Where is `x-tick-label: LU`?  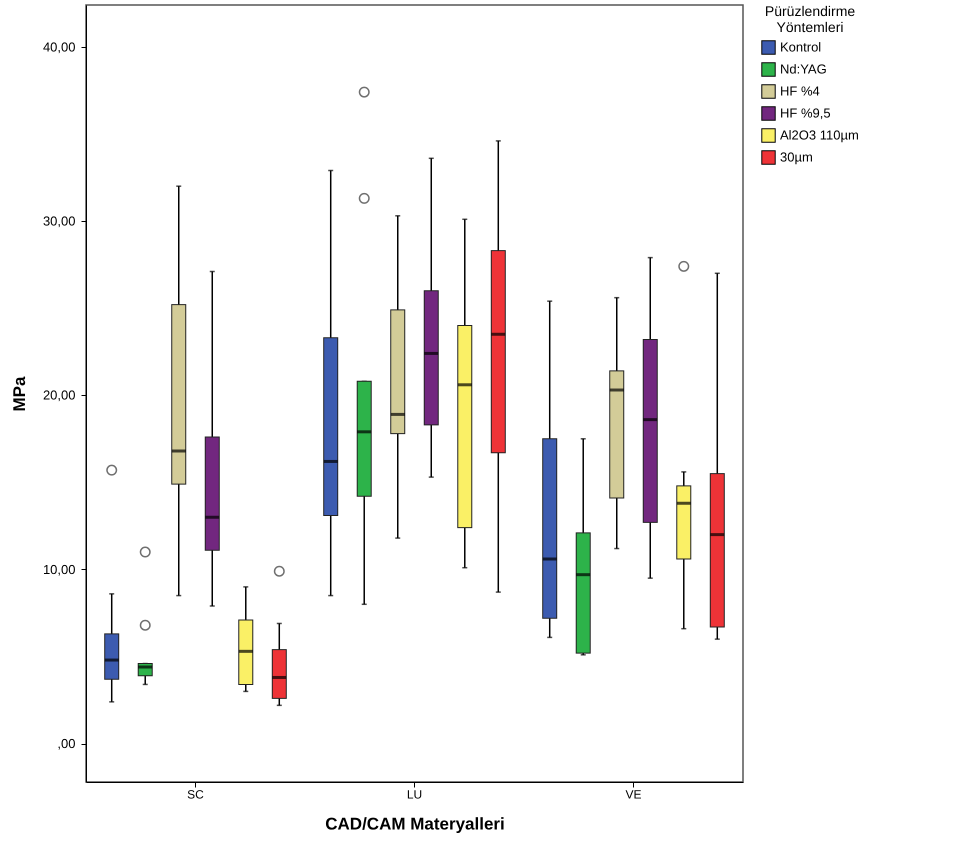 x-tick-label: LU is located at coordinates (414, 795).